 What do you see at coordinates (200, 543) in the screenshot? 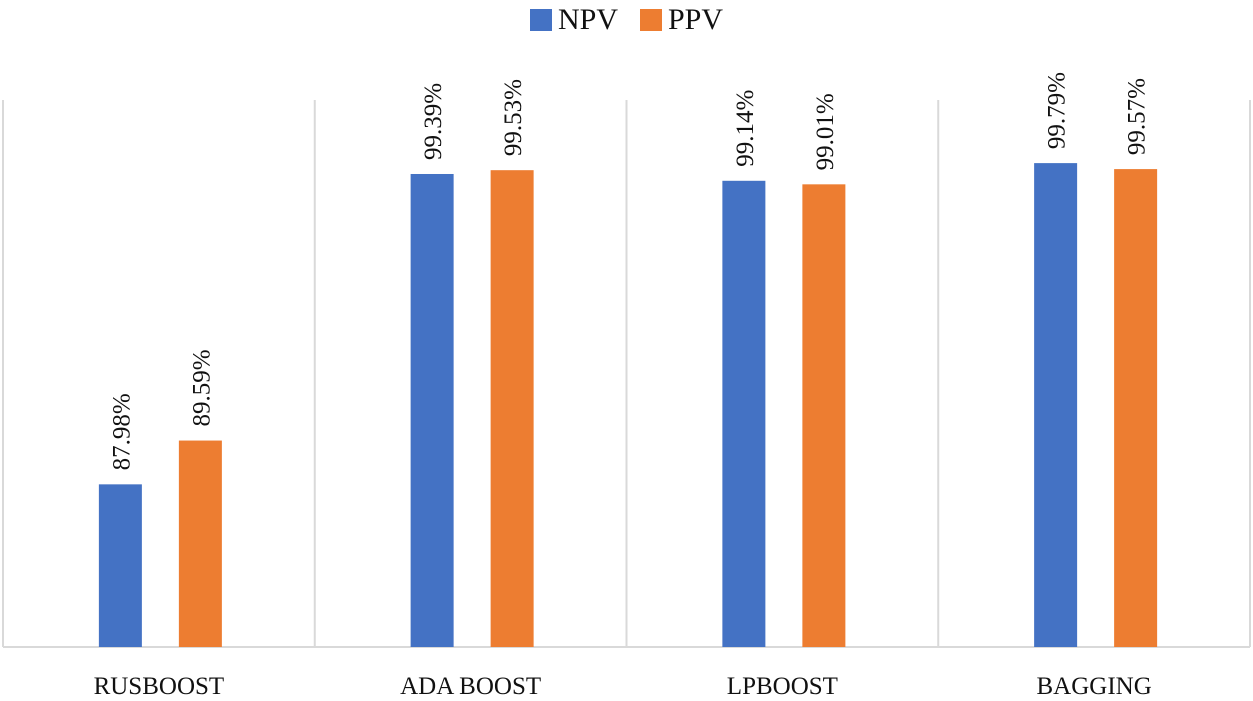
I see `bar-ppv-rusboost` at bounding box center [200, 543].